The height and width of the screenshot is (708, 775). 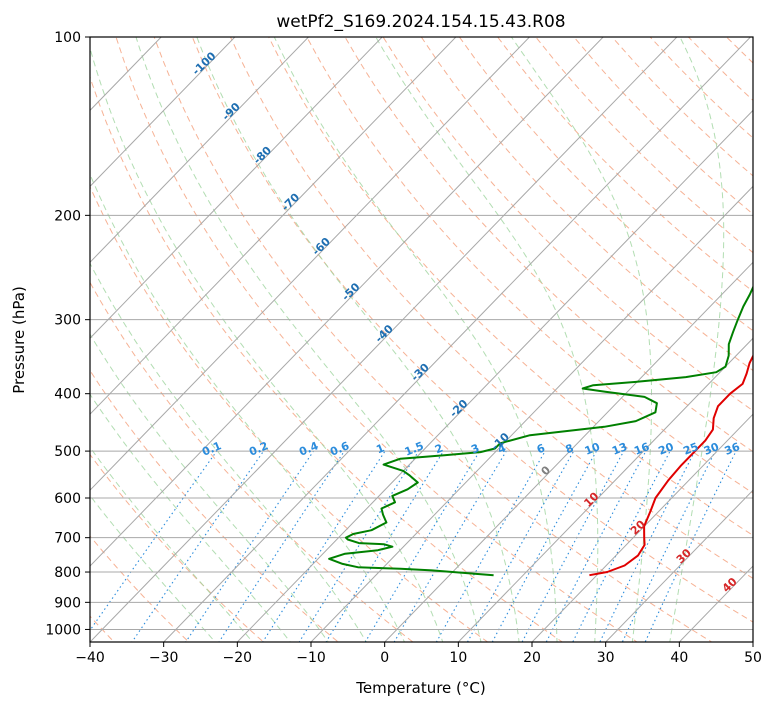 I want to click on mixing-ratio-label: 0.1, so click(x=211, y=448).